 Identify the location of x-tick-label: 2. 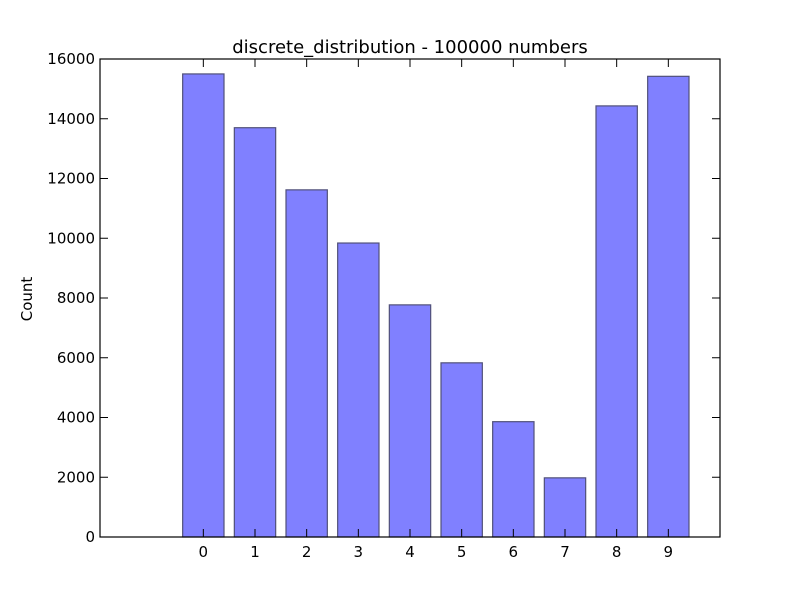
(307, 552).